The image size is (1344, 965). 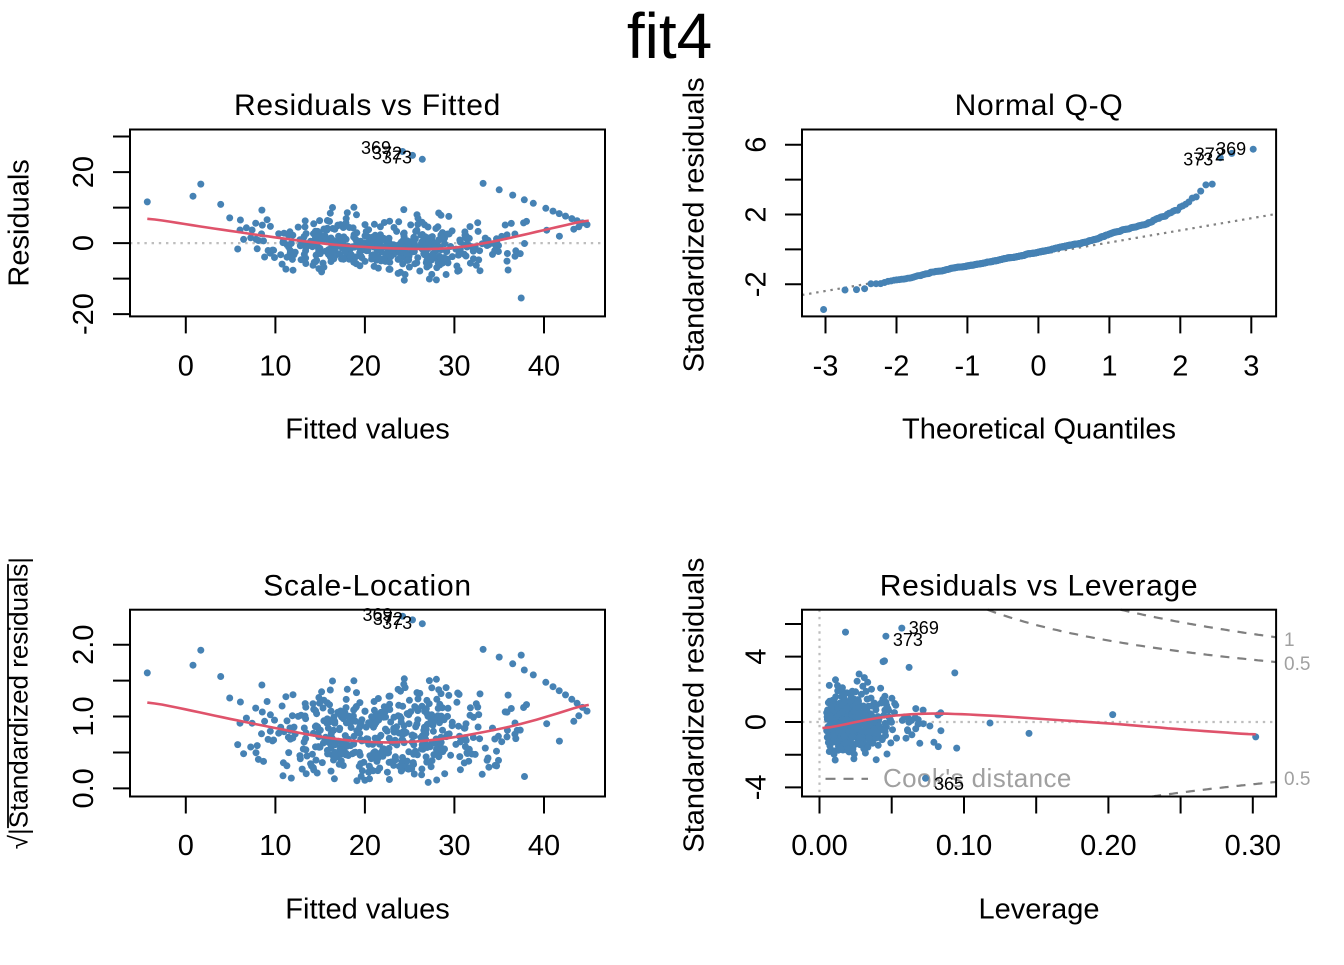 I want to click on svg-text: Leverage, so click(x=1039, y=910).